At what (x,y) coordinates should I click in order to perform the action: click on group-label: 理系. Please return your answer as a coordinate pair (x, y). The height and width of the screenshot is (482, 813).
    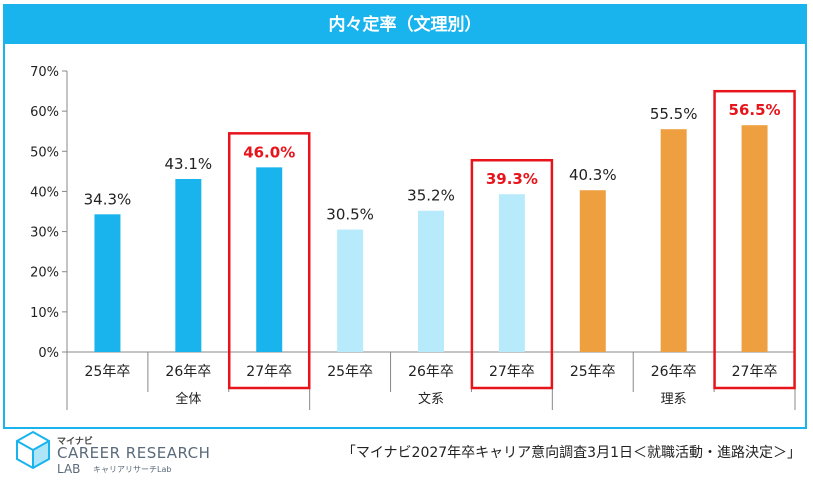
    Looking at the image, I should click on (674, 399).